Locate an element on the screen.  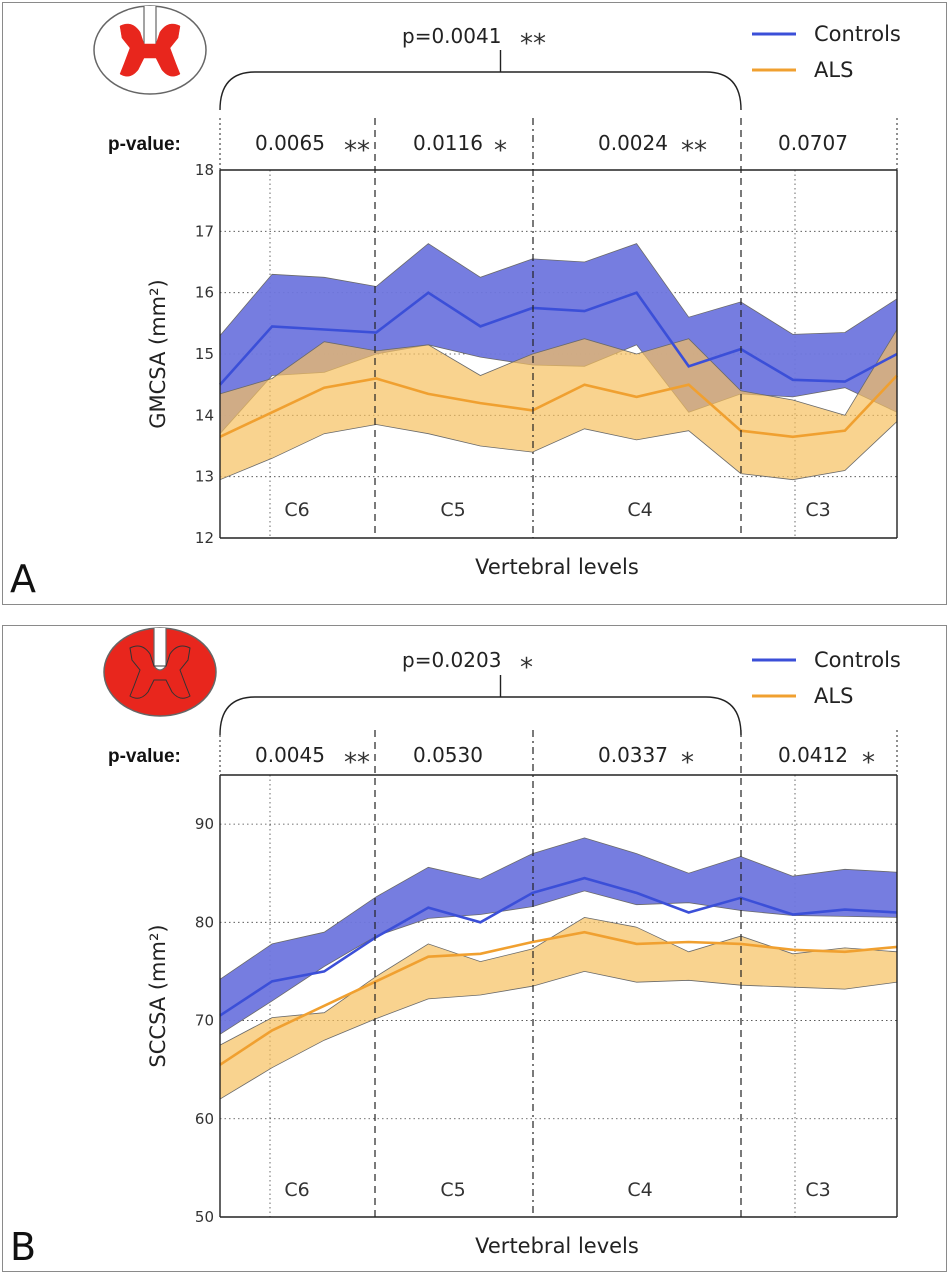
p-value-c3: 0.0412 is located at coordinates (813, 755).